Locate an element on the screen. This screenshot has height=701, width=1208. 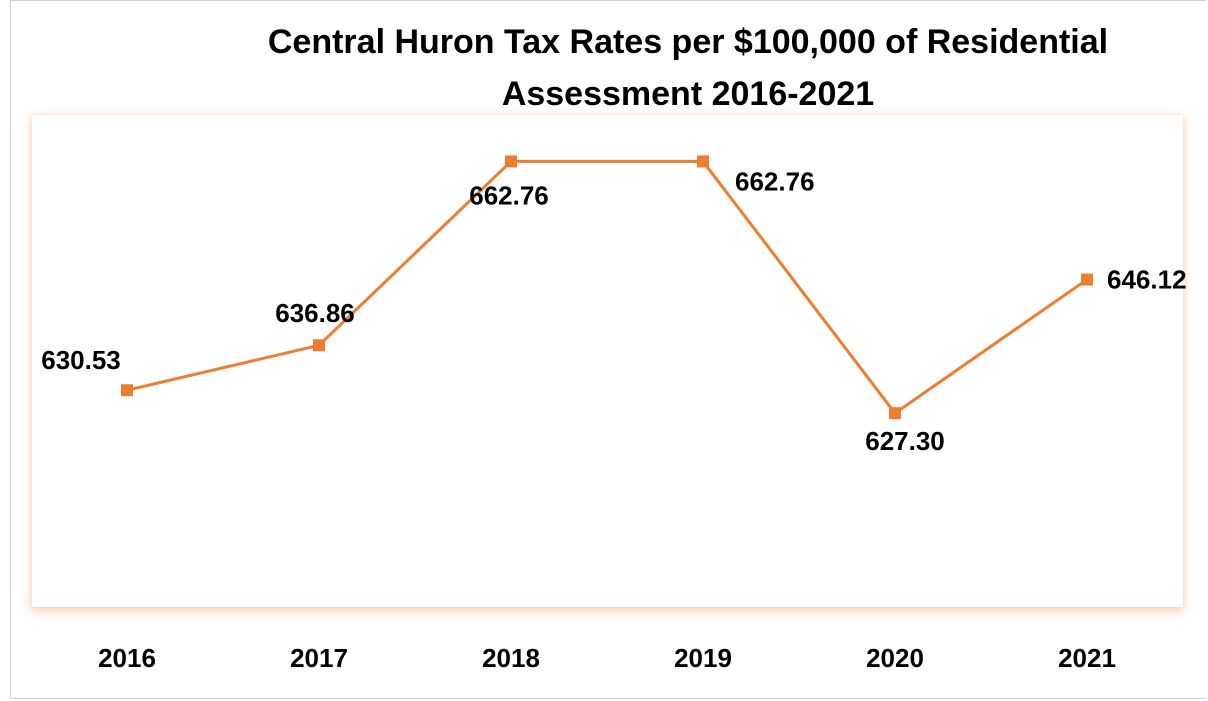
x-tick-label: 2017 is located at coordinates (319, 658).